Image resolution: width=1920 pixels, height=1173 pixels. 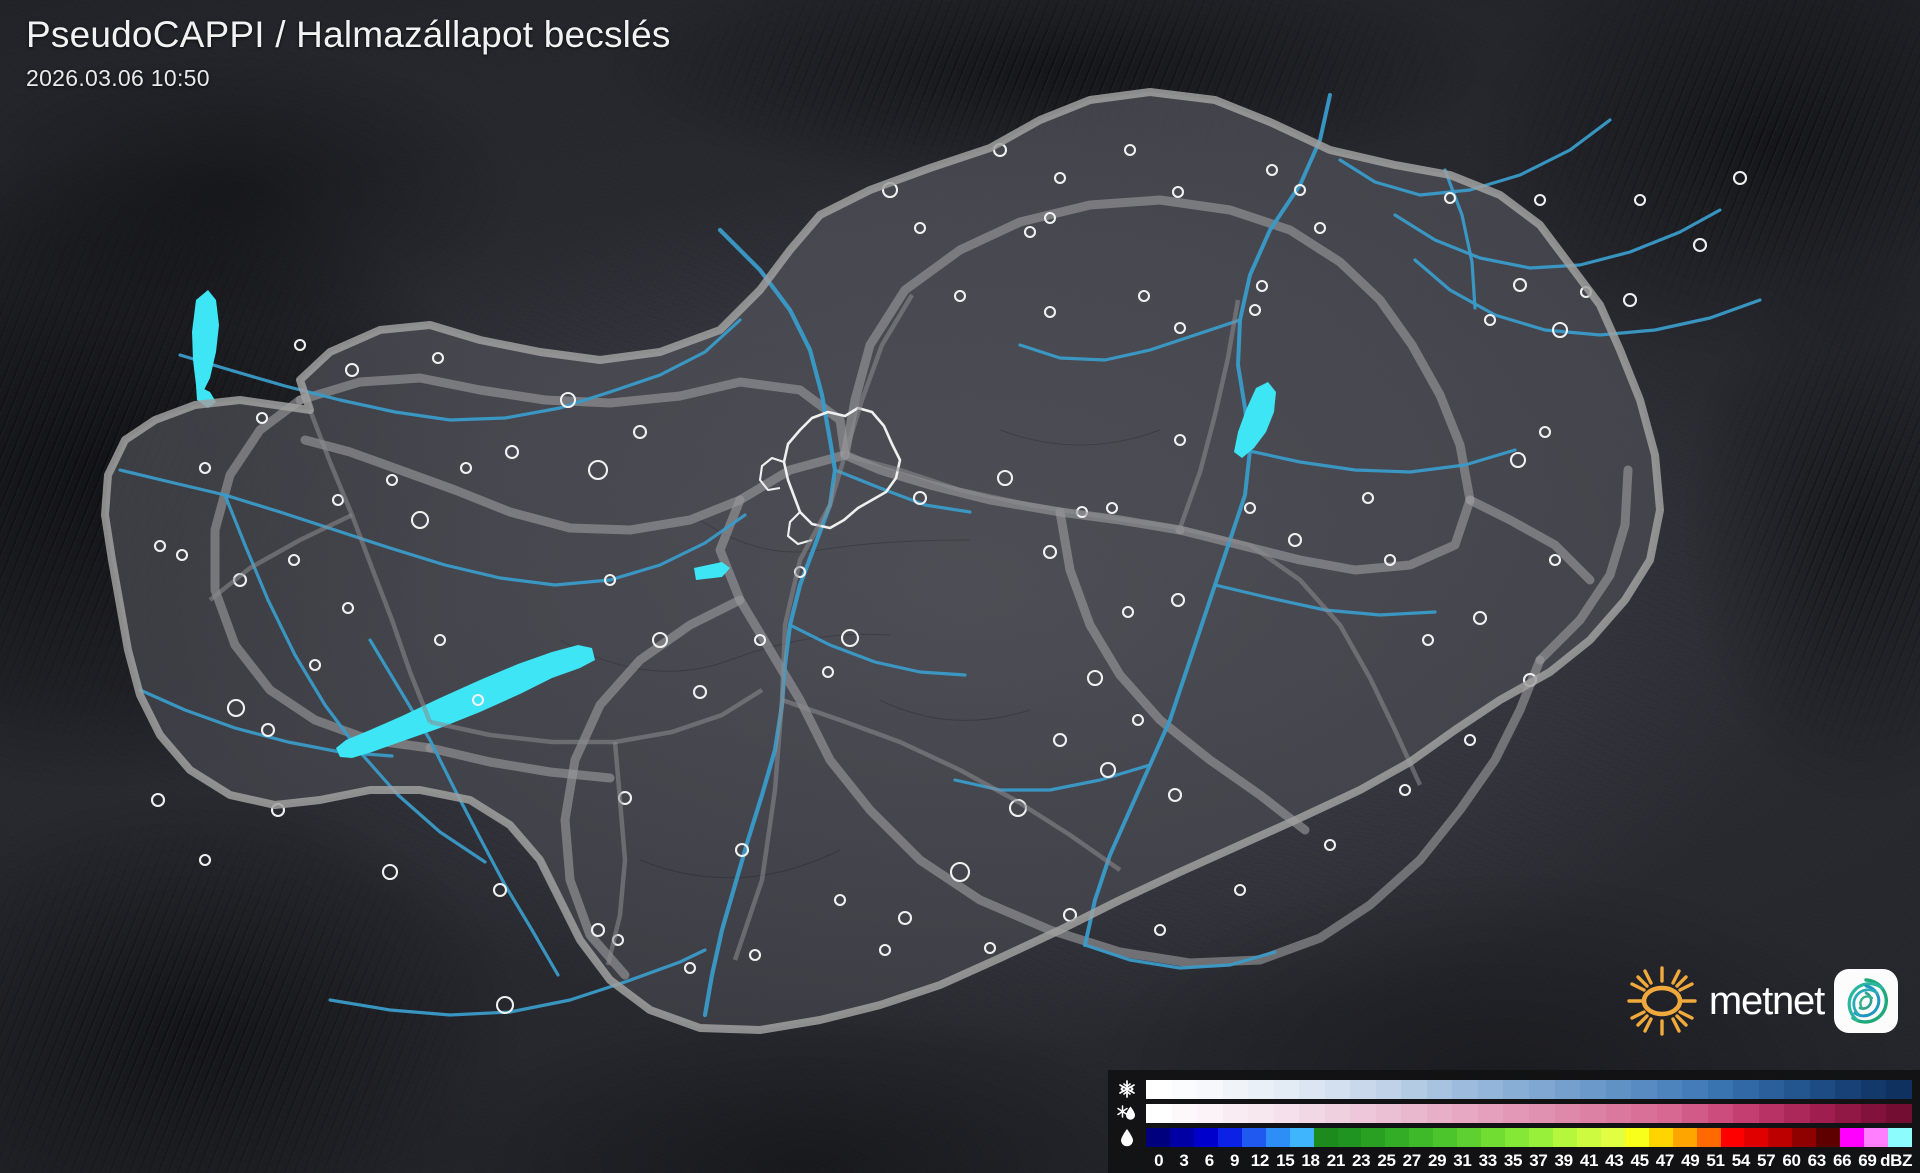 What do you see at coordinates (1817, 1160) in the screenshot?
I see `legend-tick: 63` at bounding box center [1817, 1160].